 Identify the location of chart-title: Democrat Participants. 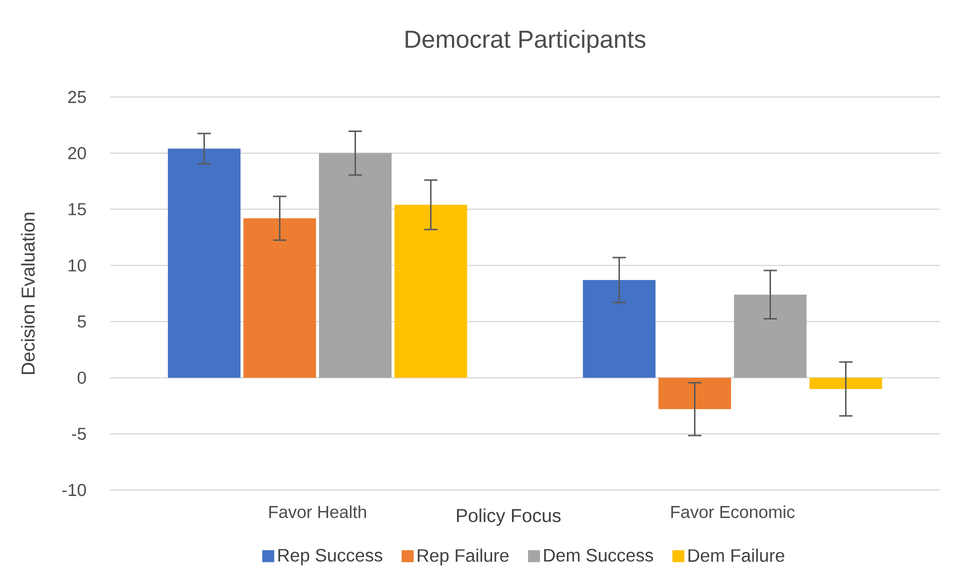
(526, 41).